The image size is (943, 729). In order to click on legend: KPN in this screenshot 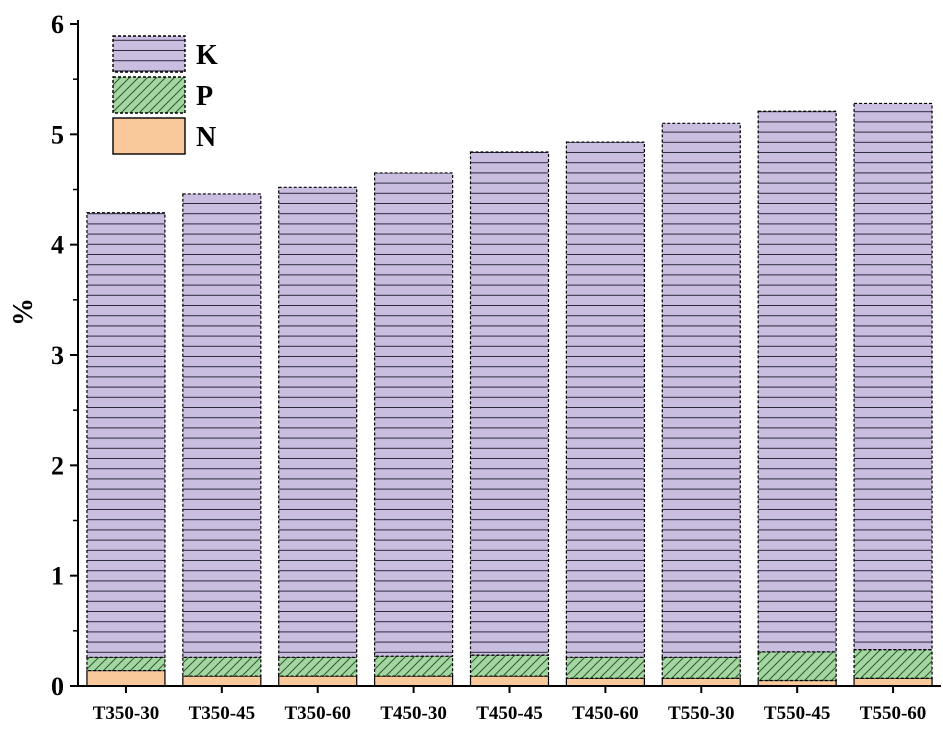, I will do `click(165, 95)`.